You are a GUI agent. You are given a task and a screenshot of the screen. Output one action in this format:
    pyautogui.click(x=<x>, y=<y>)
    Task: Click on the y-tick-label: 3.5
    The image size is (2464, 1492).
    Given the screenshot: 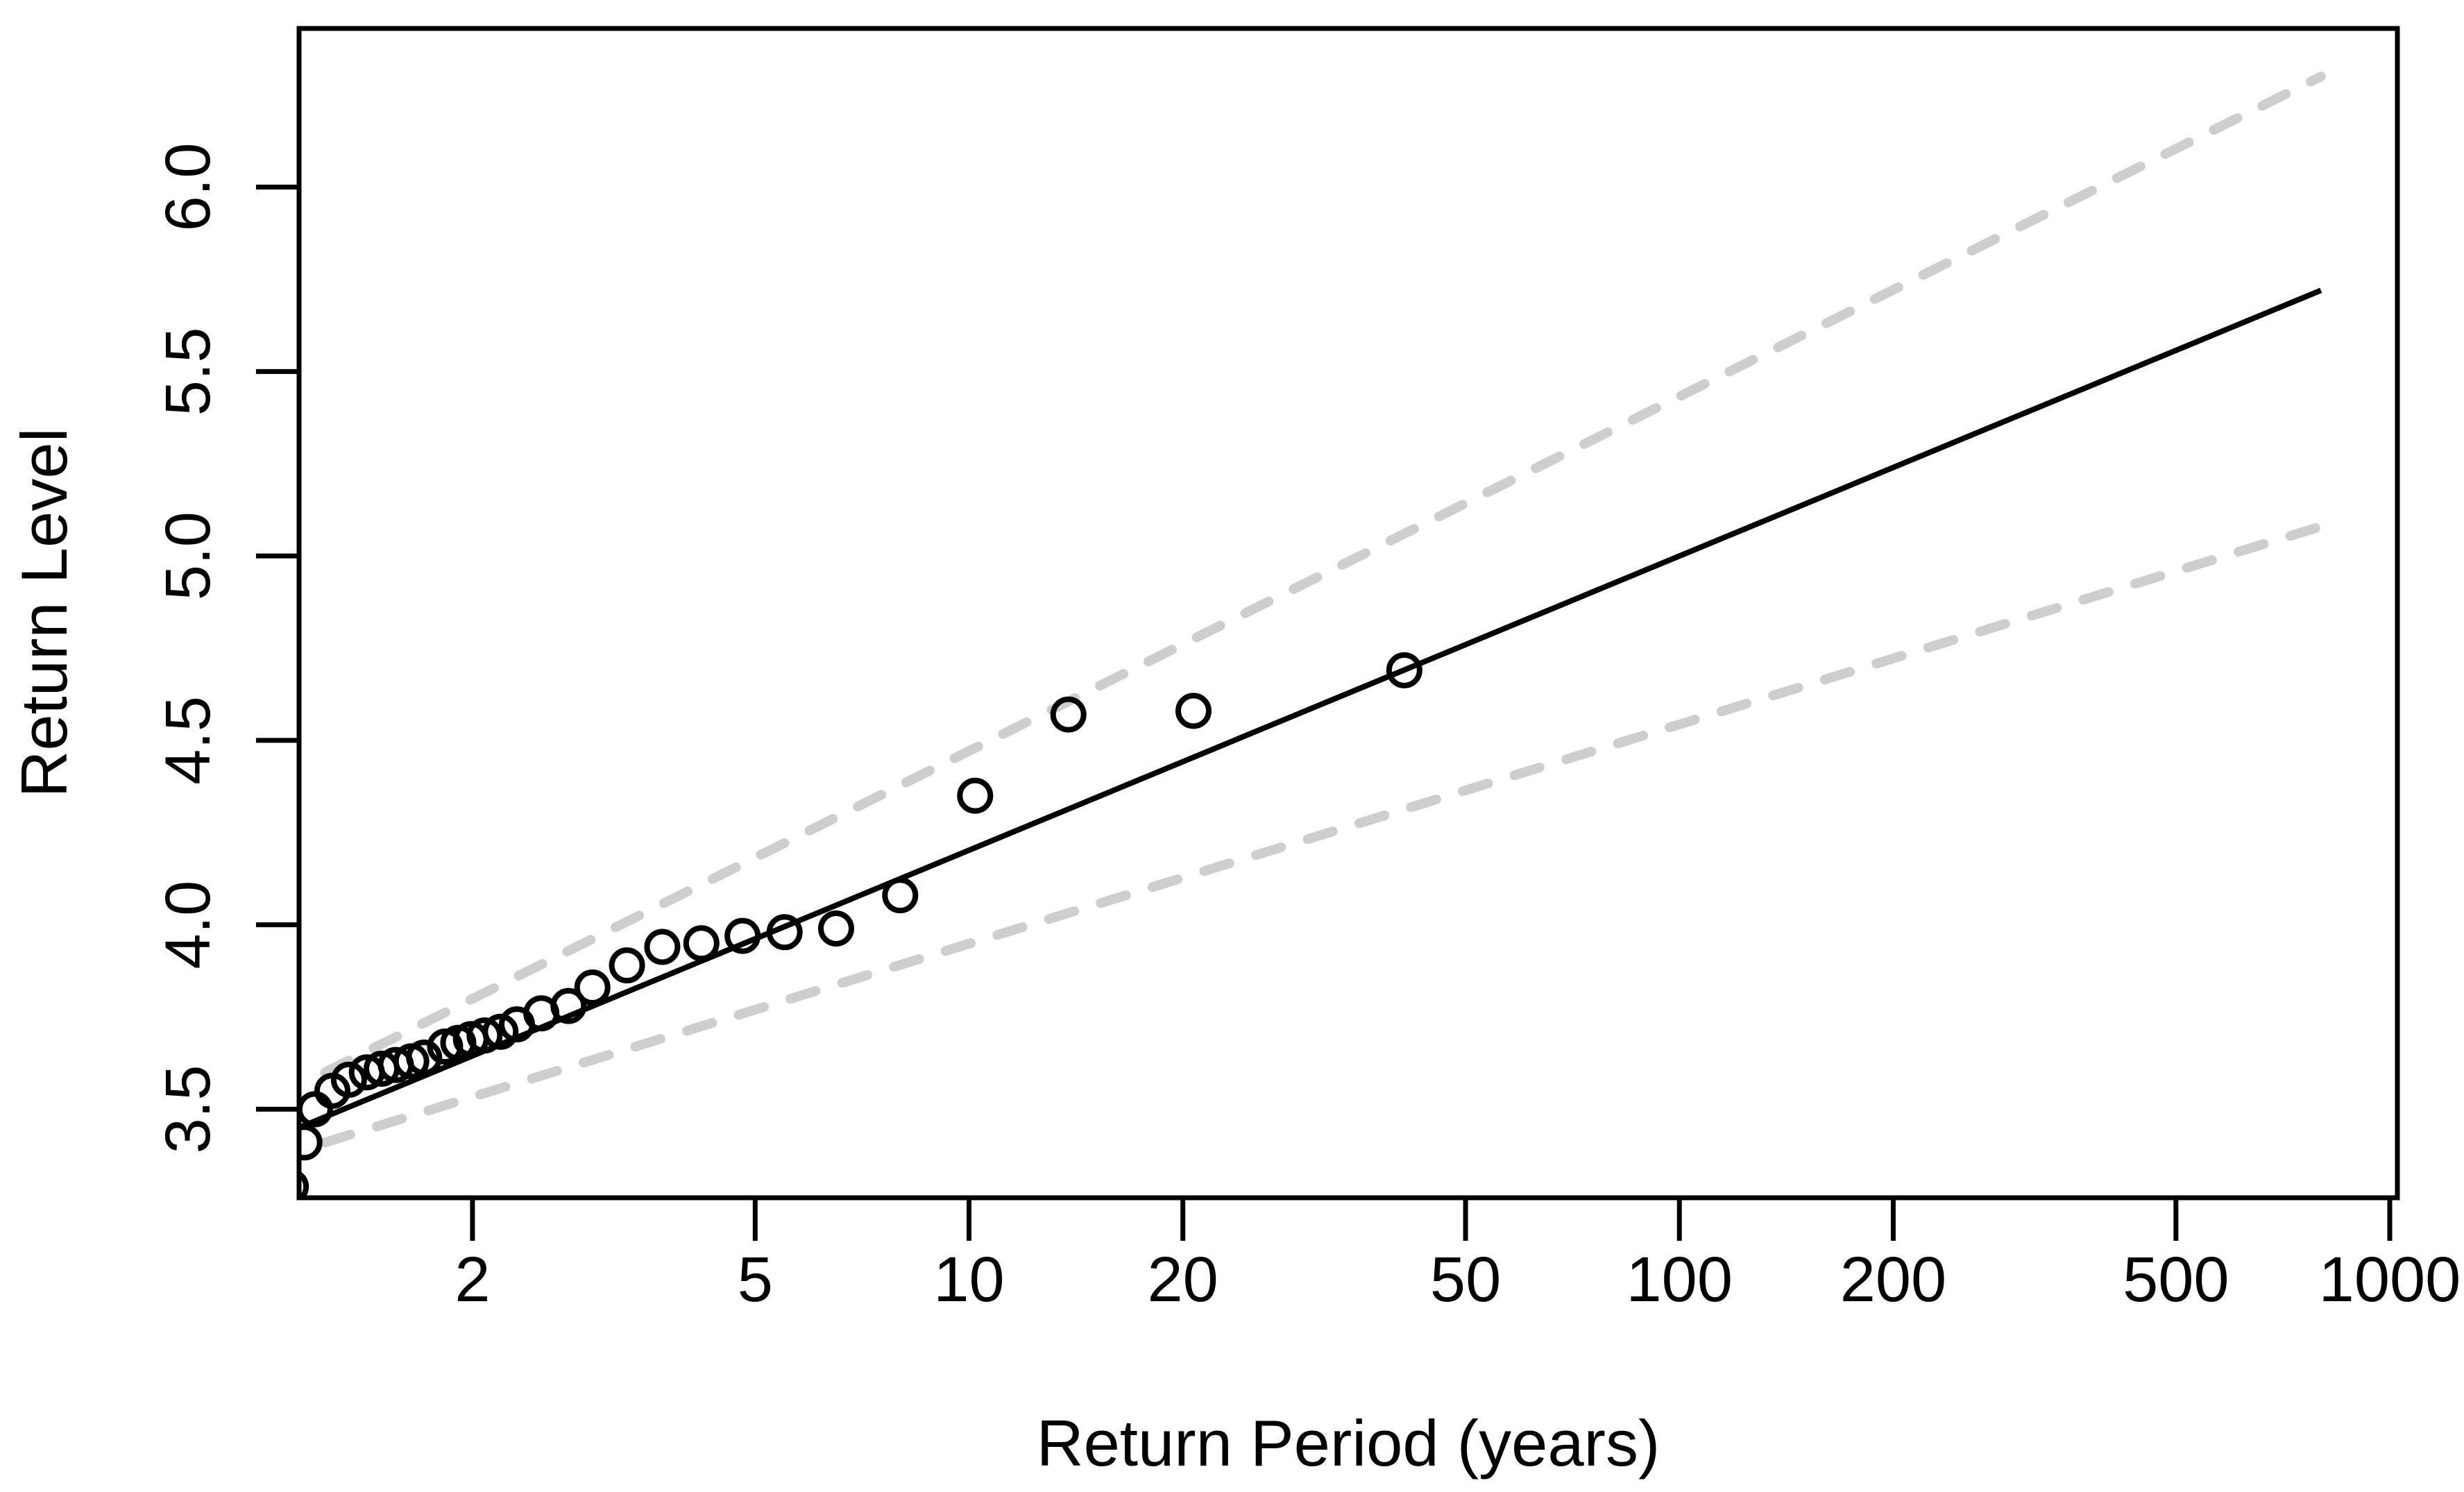 What is the action you would take?
    pyautogui.click(x=188, y=1109)
    